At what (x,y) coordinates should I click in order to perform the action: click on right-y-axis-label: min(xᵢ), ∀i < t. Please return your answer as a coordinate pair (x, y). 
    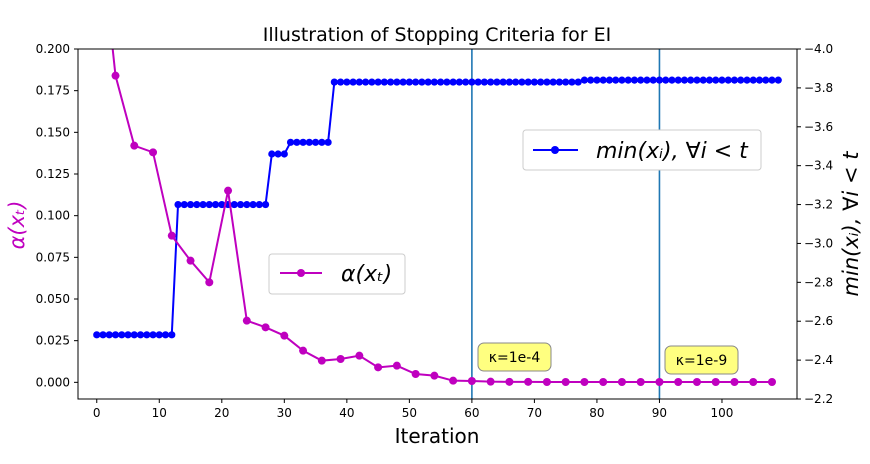
    Looking at the image, I should click on (851, 224).